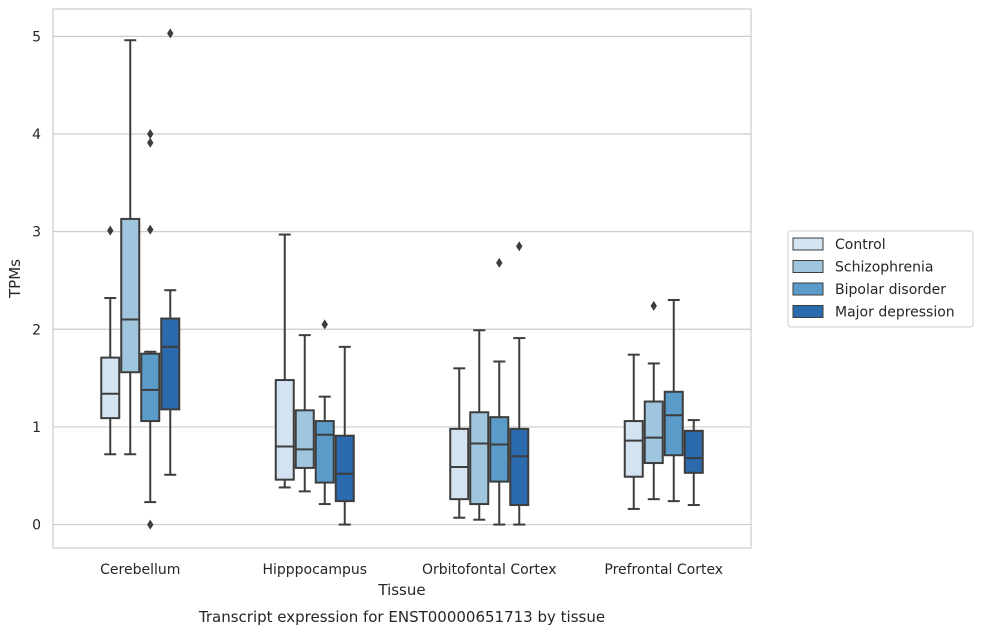  Describe the element at coordinates (36, 233) in the screenshot. I see `y-tick-label: 3` at that location.